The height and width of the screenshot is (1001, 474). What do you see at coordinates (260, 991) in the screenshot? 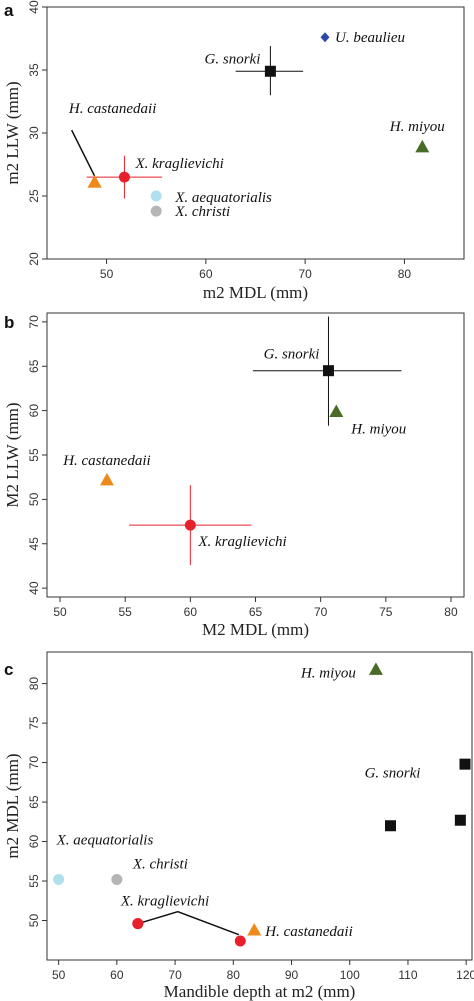
I see `x-axis-label: Mandible depth at m2 (mm)` at bounding box center [260, 991].